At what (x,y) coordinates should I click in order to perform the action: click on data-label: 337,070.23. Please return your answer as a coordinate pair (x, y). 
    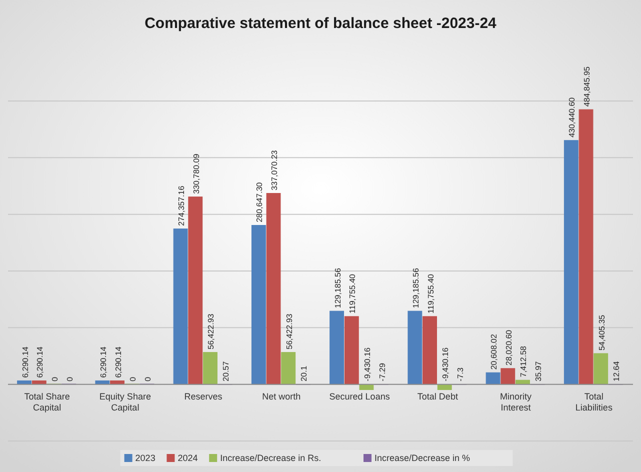
    Looking at the image, I should click on (275, 170).